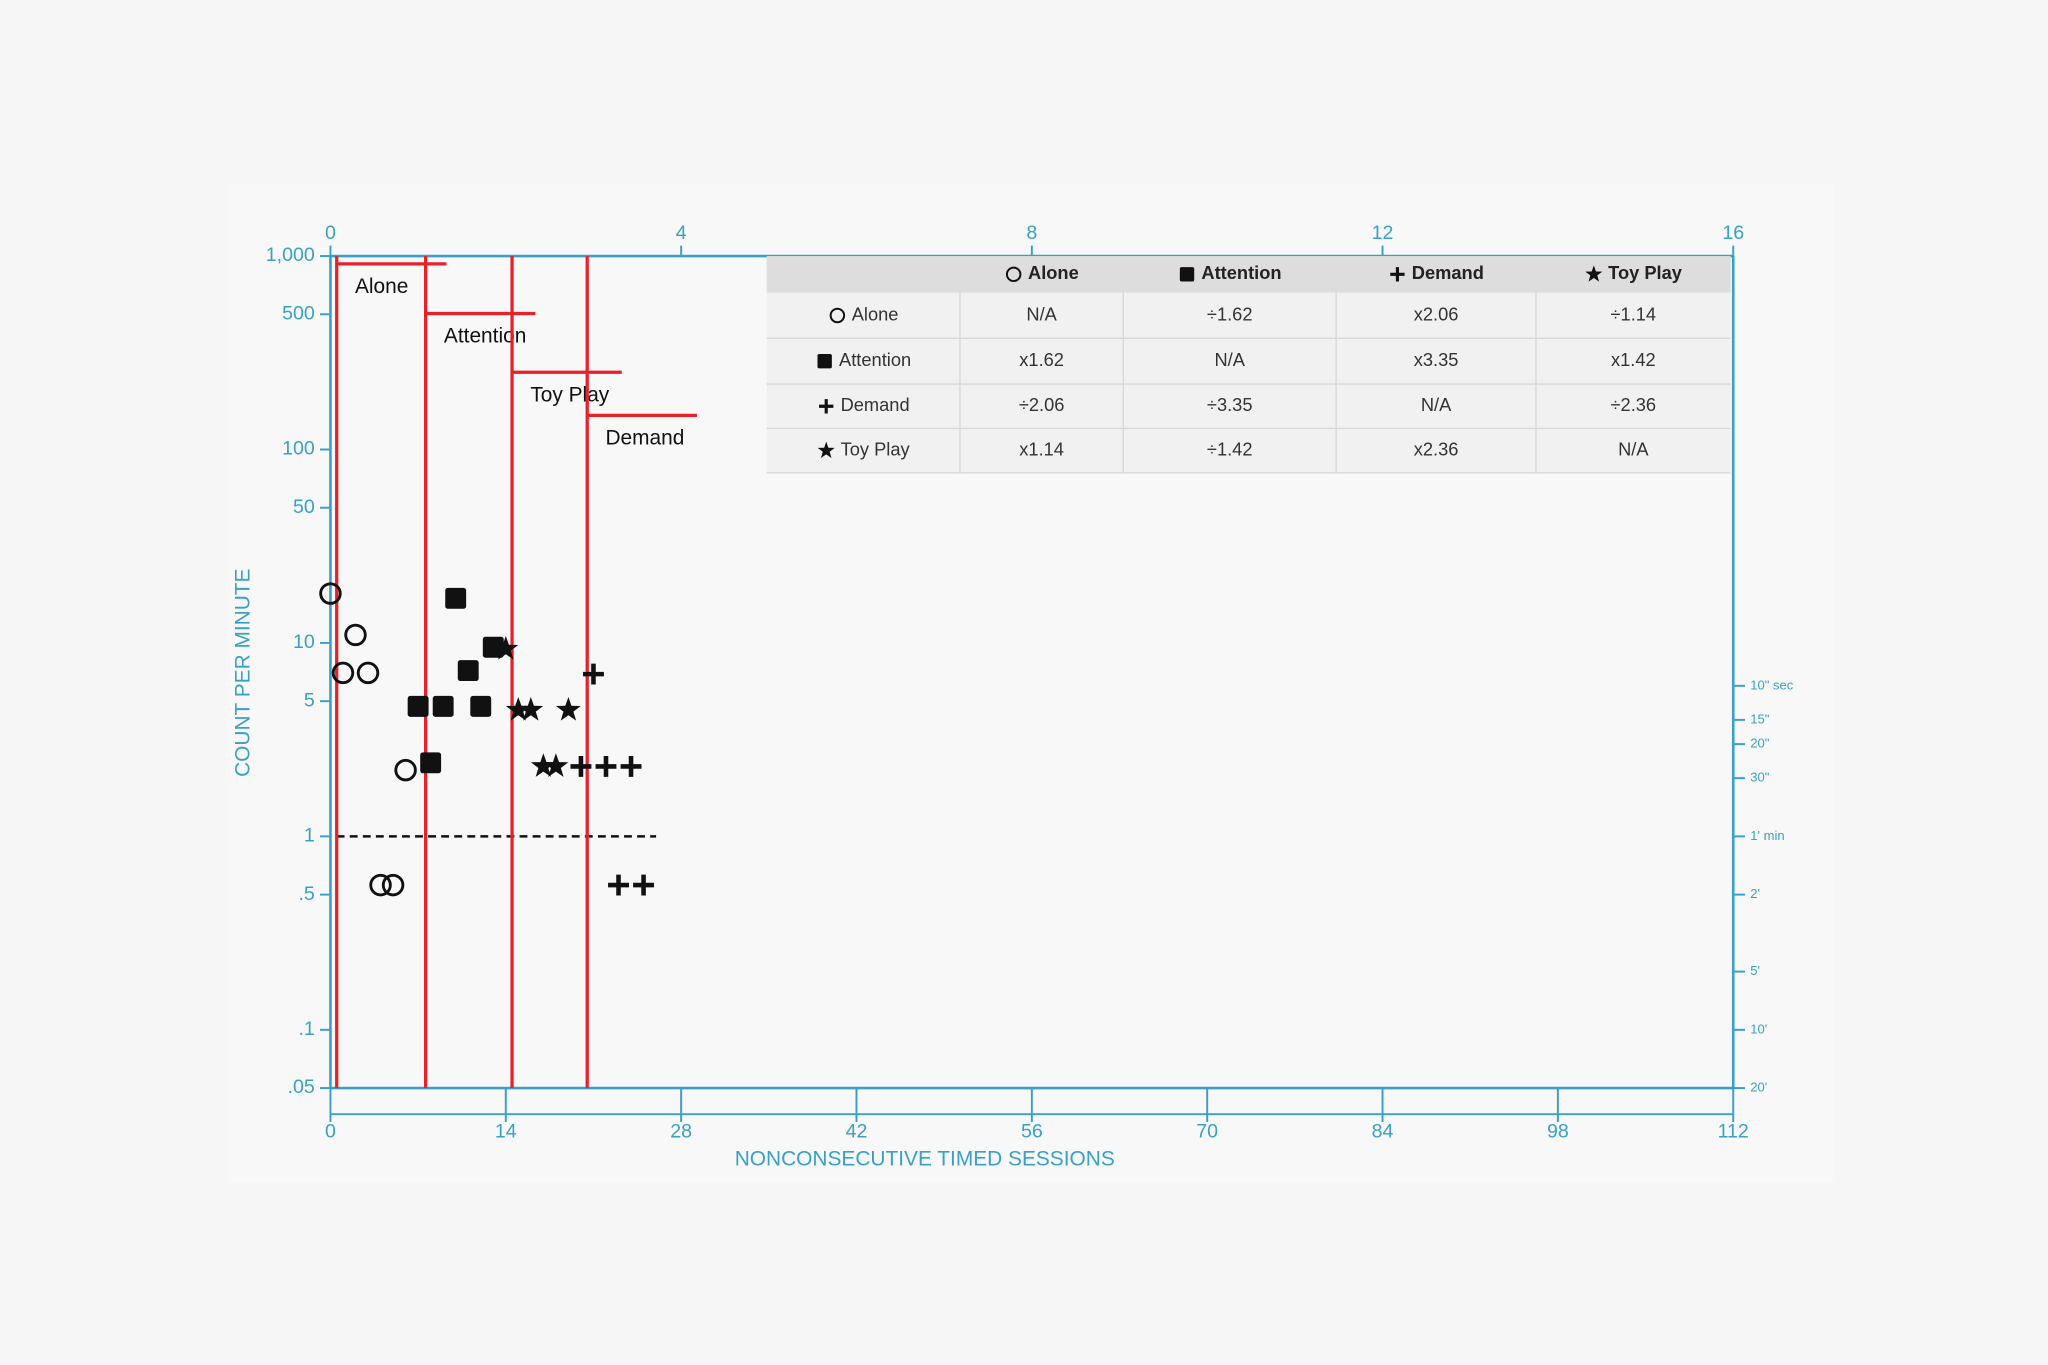 This screenshot has width=2048, height=1365. What do you see at coordinates (875, 359) in the screenshot?
I see `table-row-header: Attention` at bounding box center [875, 359].